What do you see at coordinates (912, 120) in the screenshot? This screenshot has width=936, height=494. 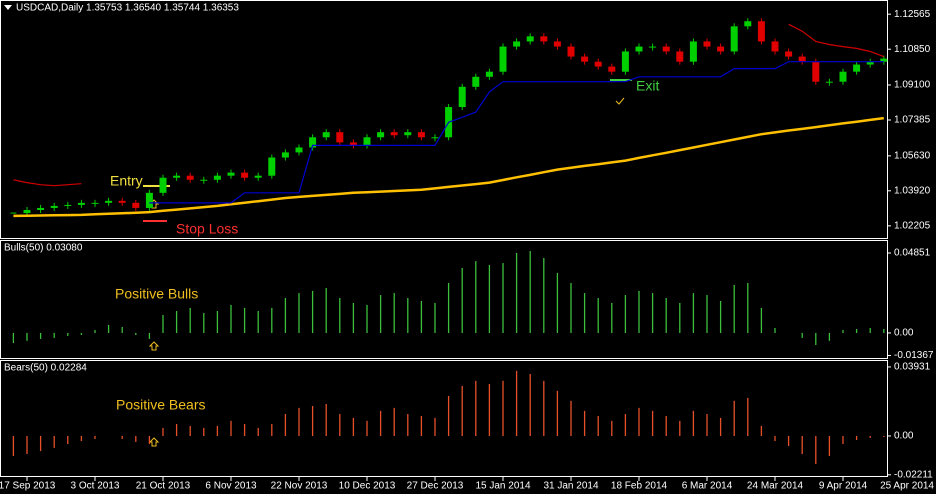 I see `y-tick-label: 1.07385` at bounding box center [912, 120].